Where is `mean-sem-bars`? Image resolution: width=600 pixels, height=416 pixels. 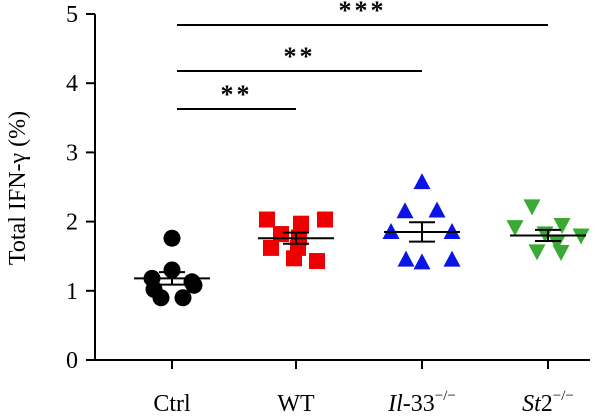 mean-sem-bars is located at coordinates (360, 253).